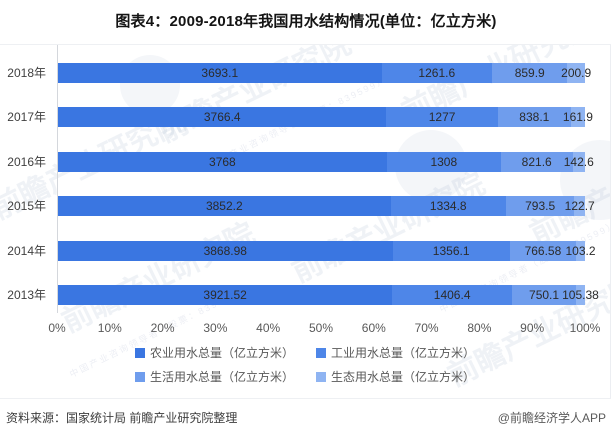 This screenshot has height=438, width=612. I want to click on source-note: 资料来源：国家统计局 前瞻产业研究院整理, so click(122, 418).